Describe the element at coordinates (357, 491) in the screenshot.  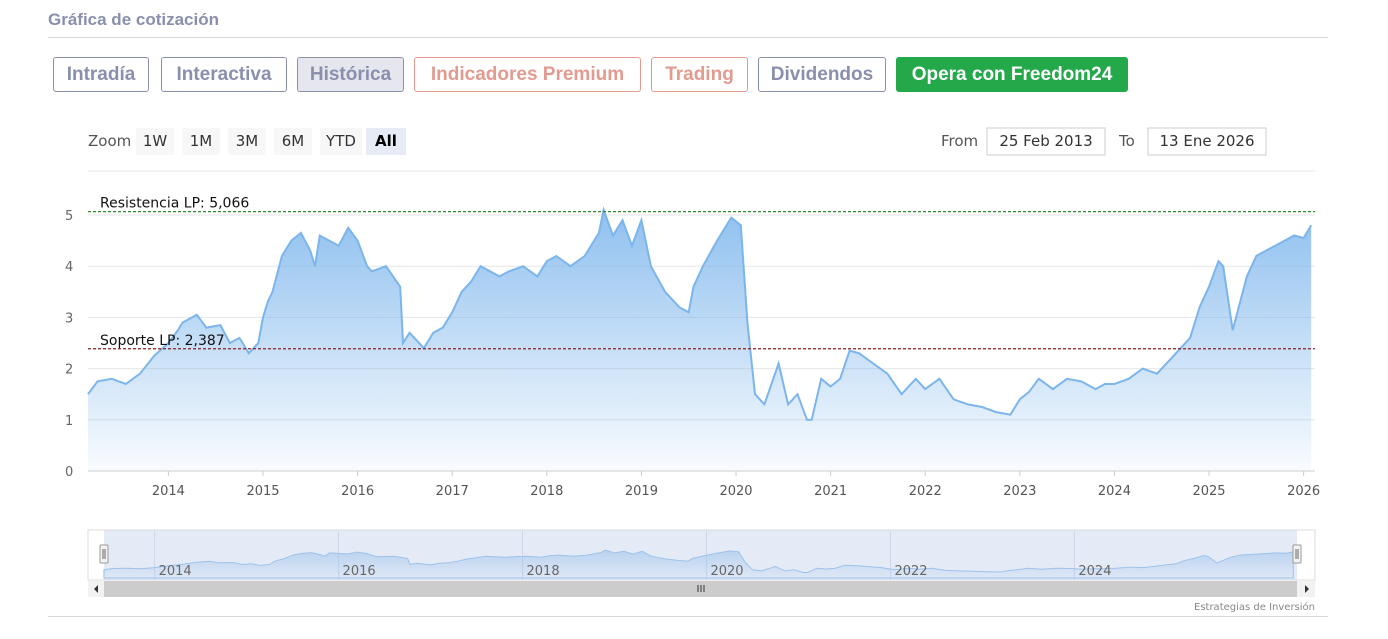
I see `x-tick-label: 2016` at that location.